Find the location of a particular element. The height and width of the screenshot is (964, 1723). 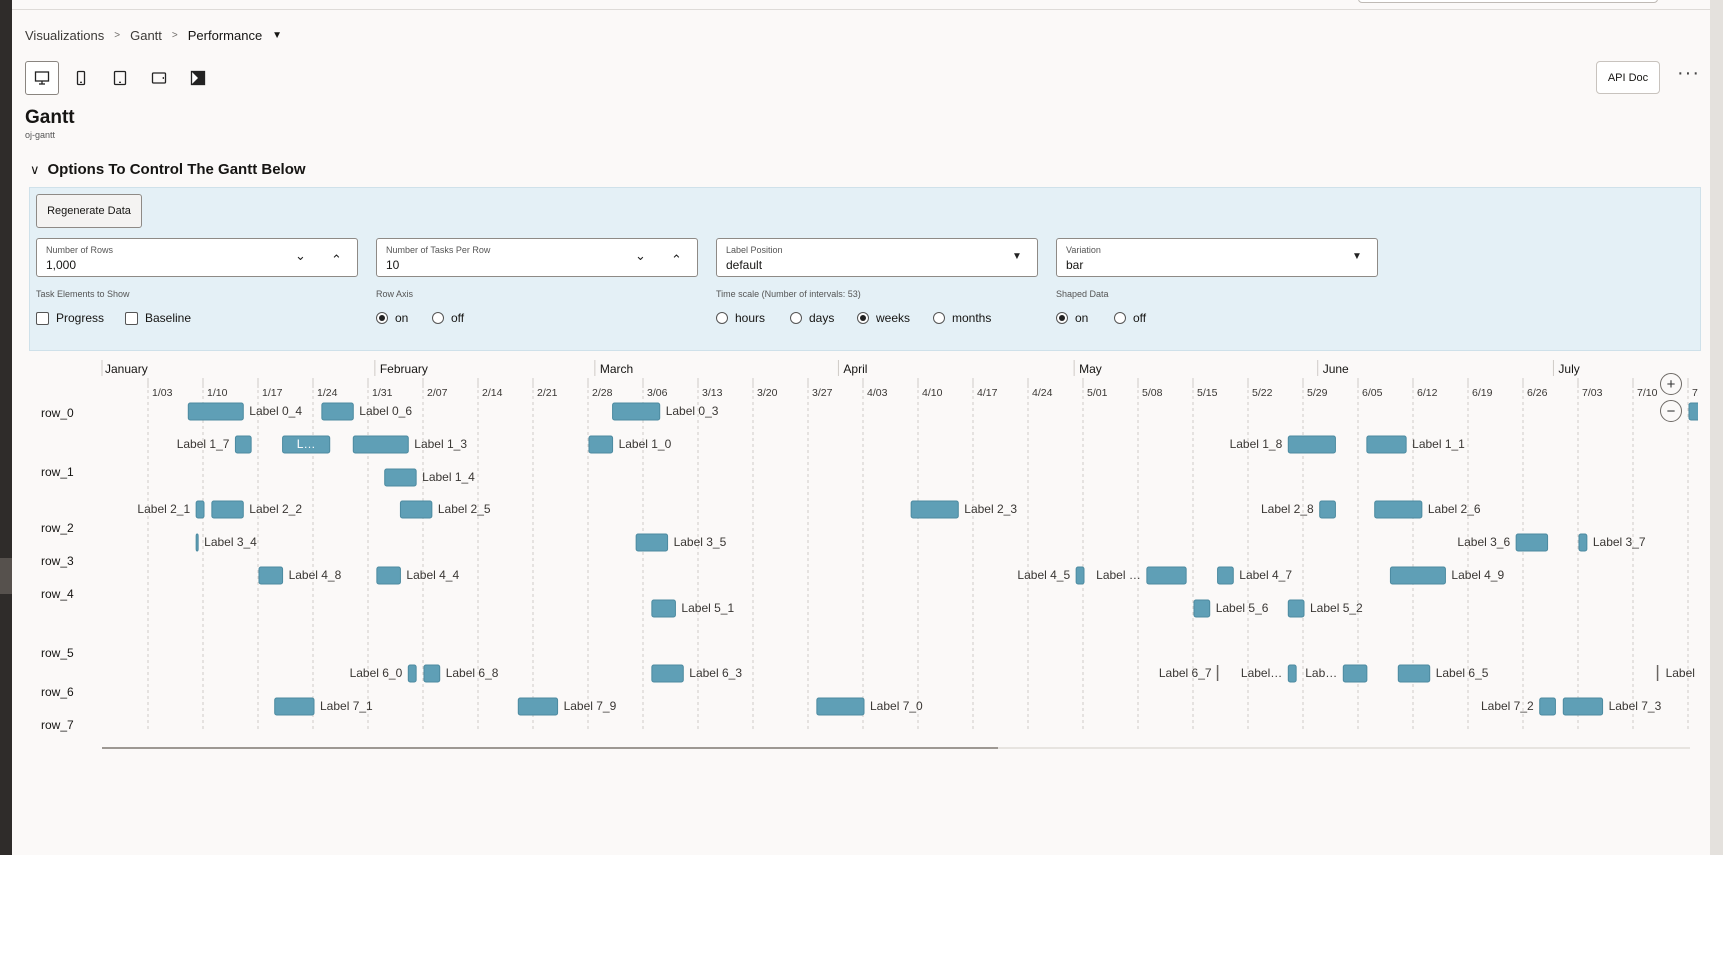

week-label: 7/17 is located at coordinates (1695, 393).